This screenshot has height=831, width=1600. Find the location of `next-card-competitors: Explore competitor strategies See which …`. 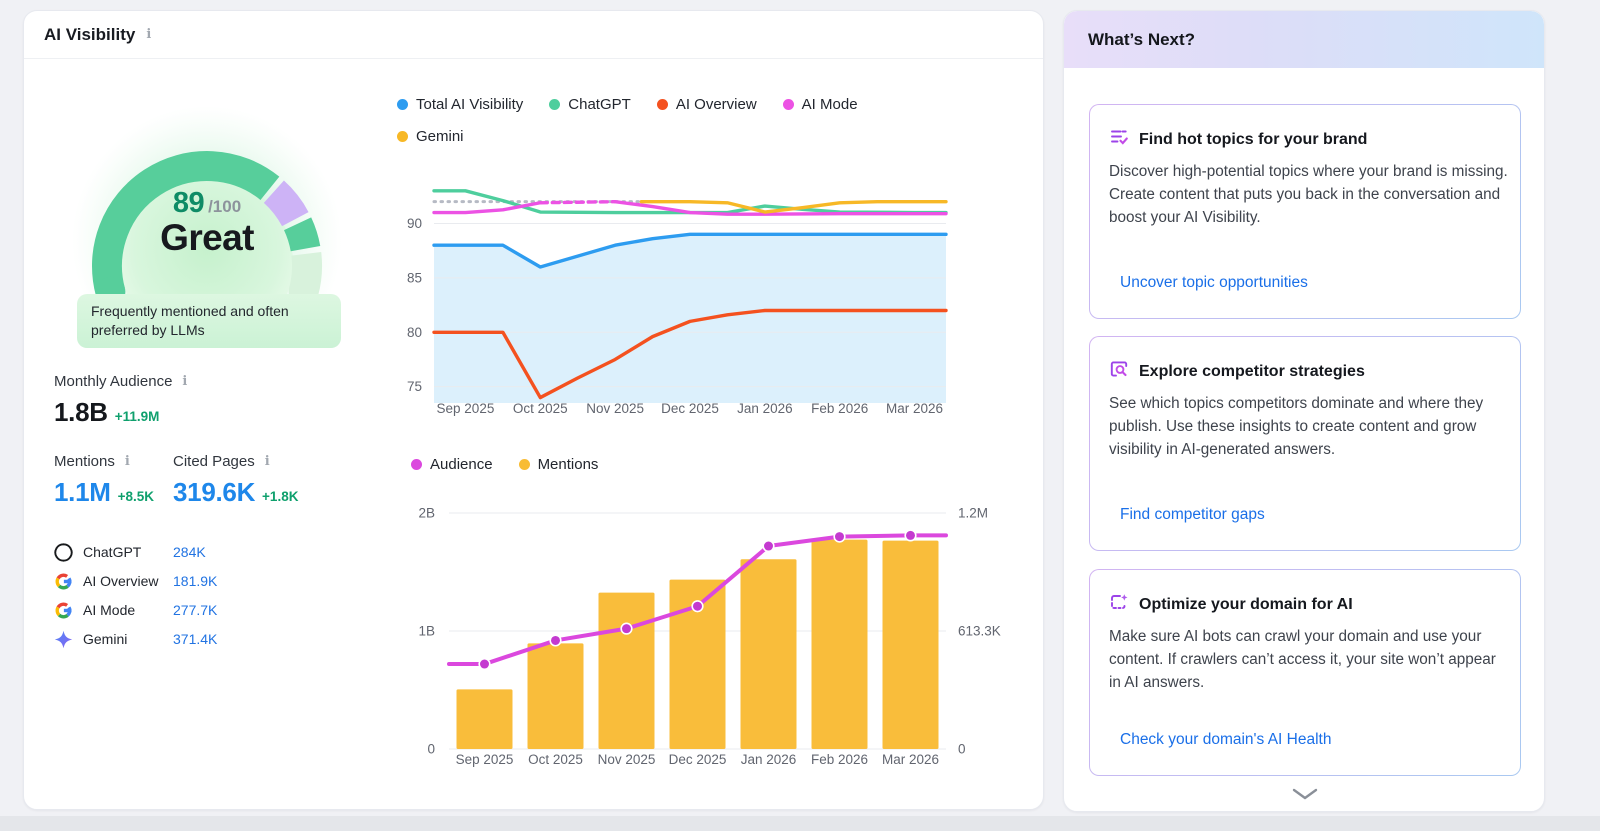

next-card-competitors: Explore competitor strategies See which … is located at coordinates (1305, 443).